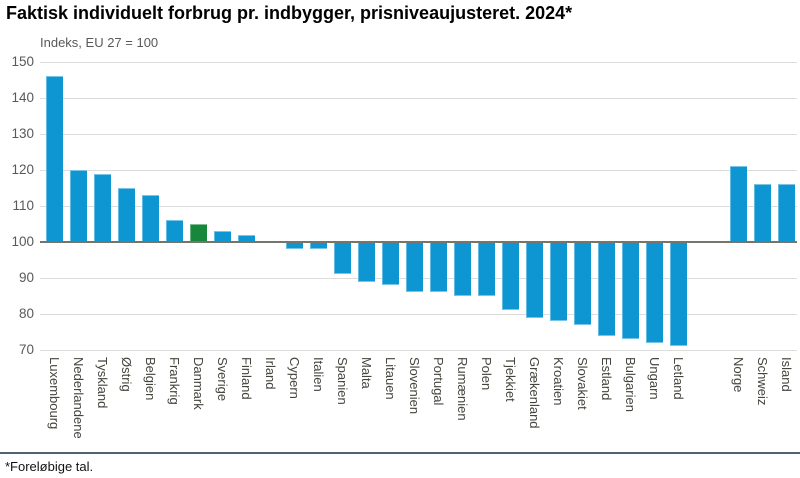  Describe the element at coordinates (49, 466) in the screenshot. I see `footnote: *Foreløbige tal.` at that location.